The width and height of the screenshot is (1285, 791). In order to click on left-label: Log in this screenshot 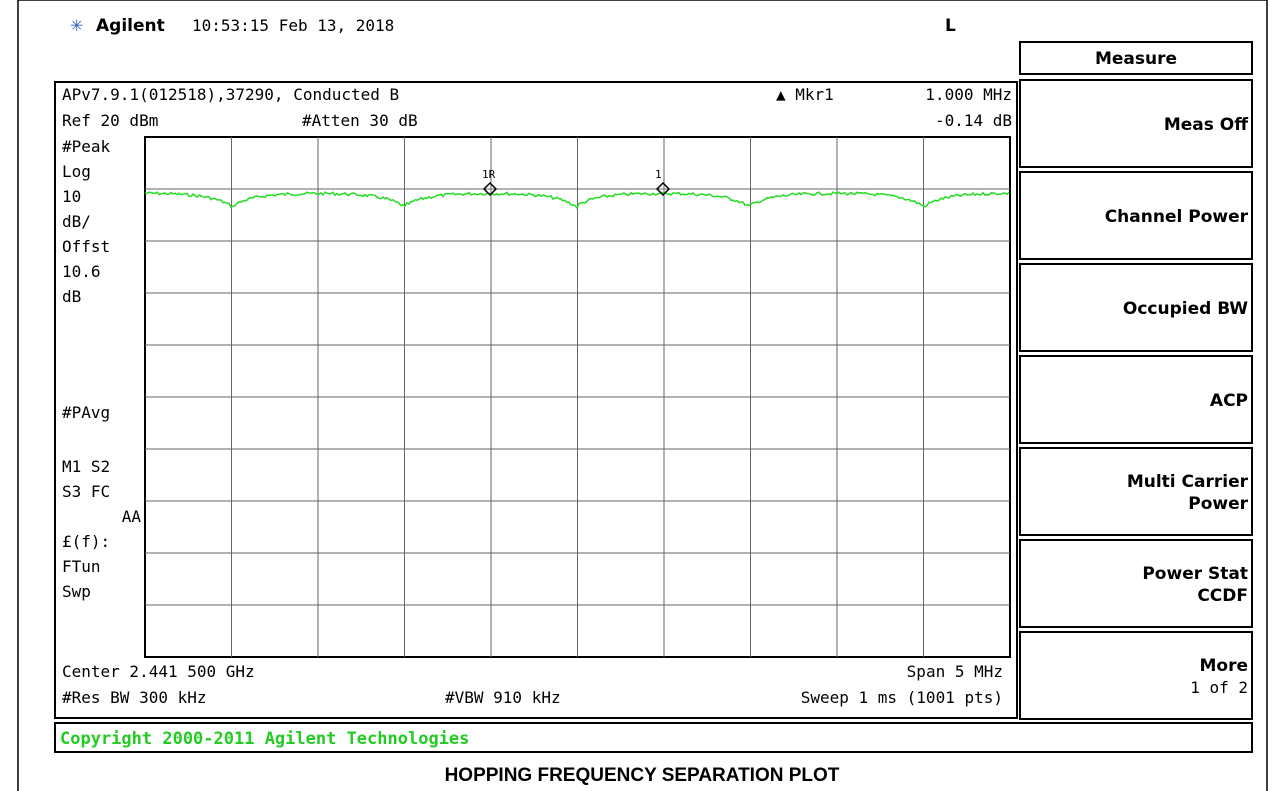, I will do `click(76, 171)`.